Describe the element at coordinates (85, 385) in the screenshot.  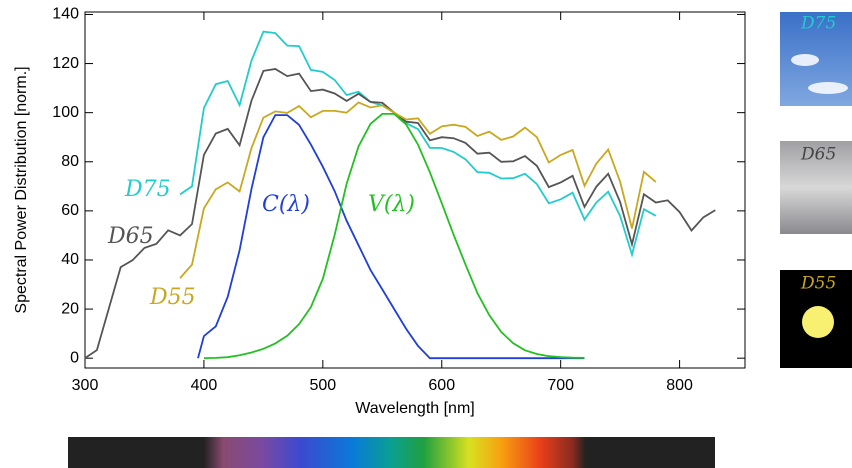
I see `x-tick-label: 300` at that location.